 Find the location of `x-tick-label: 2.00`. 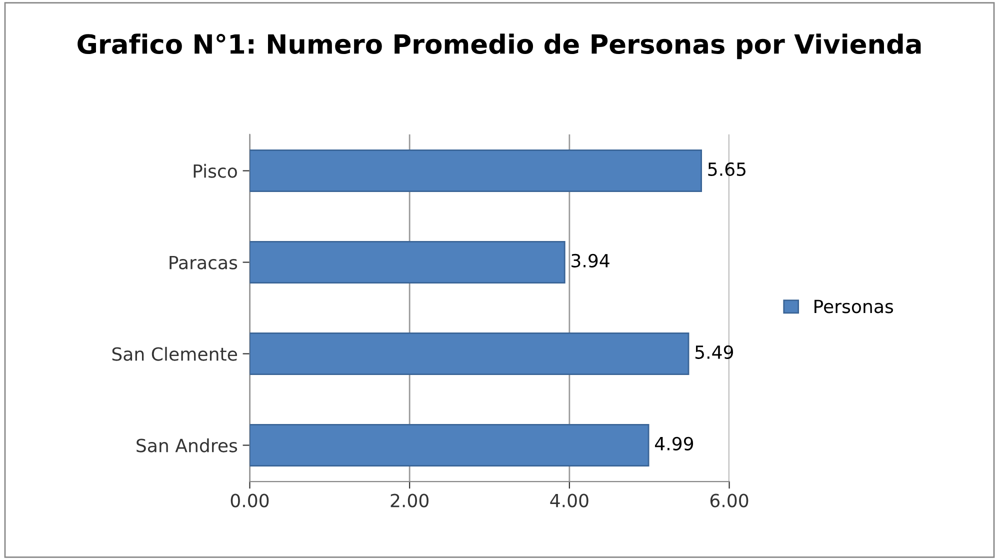

x-tick-label: 2.00 is located at coordinates (409, 501).